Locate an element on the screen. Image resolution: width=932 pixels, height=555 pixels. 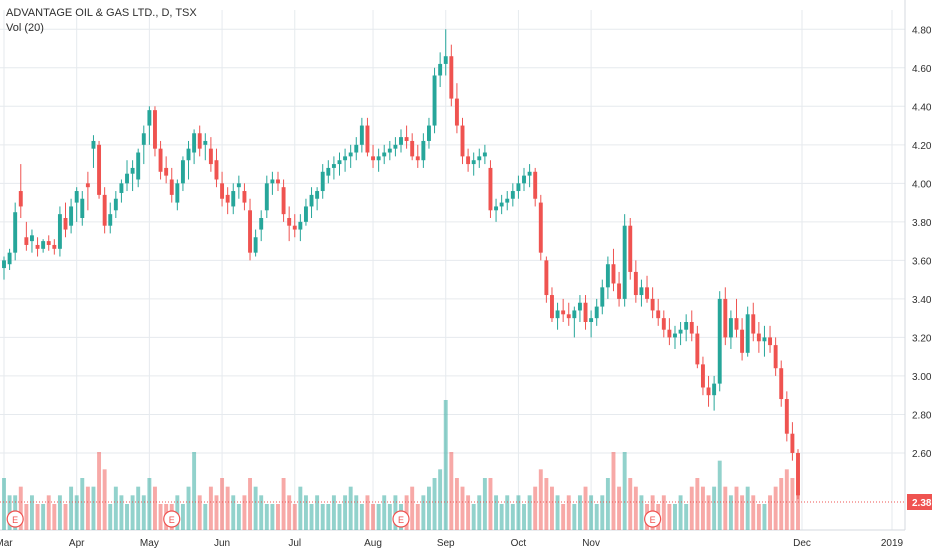
time-tick-label: Mar is located at coordinates (6, 543).